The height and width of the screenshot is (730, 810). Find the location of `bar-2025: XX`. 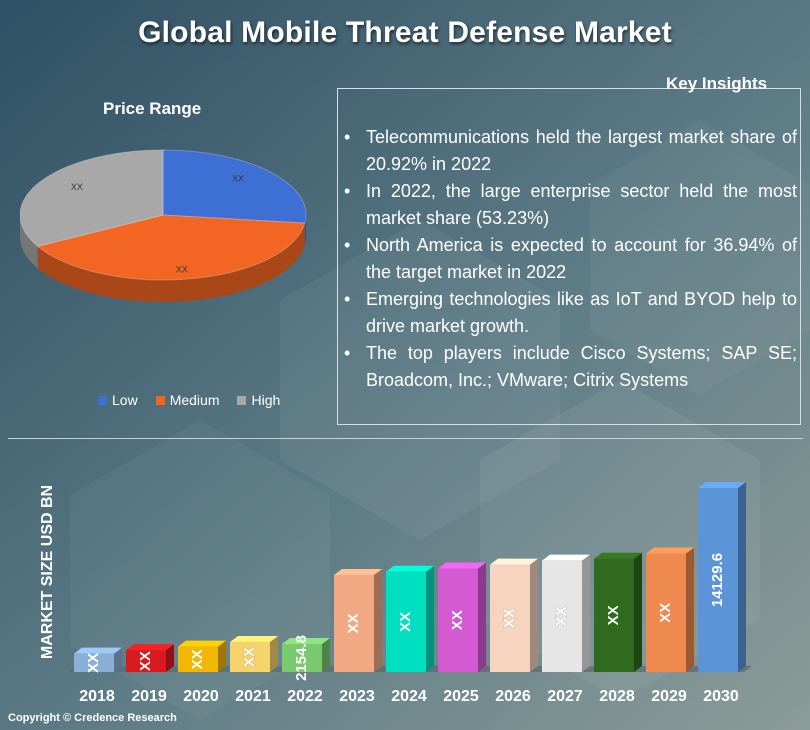

bar-2025: XX is located at coordinates (462, 617).